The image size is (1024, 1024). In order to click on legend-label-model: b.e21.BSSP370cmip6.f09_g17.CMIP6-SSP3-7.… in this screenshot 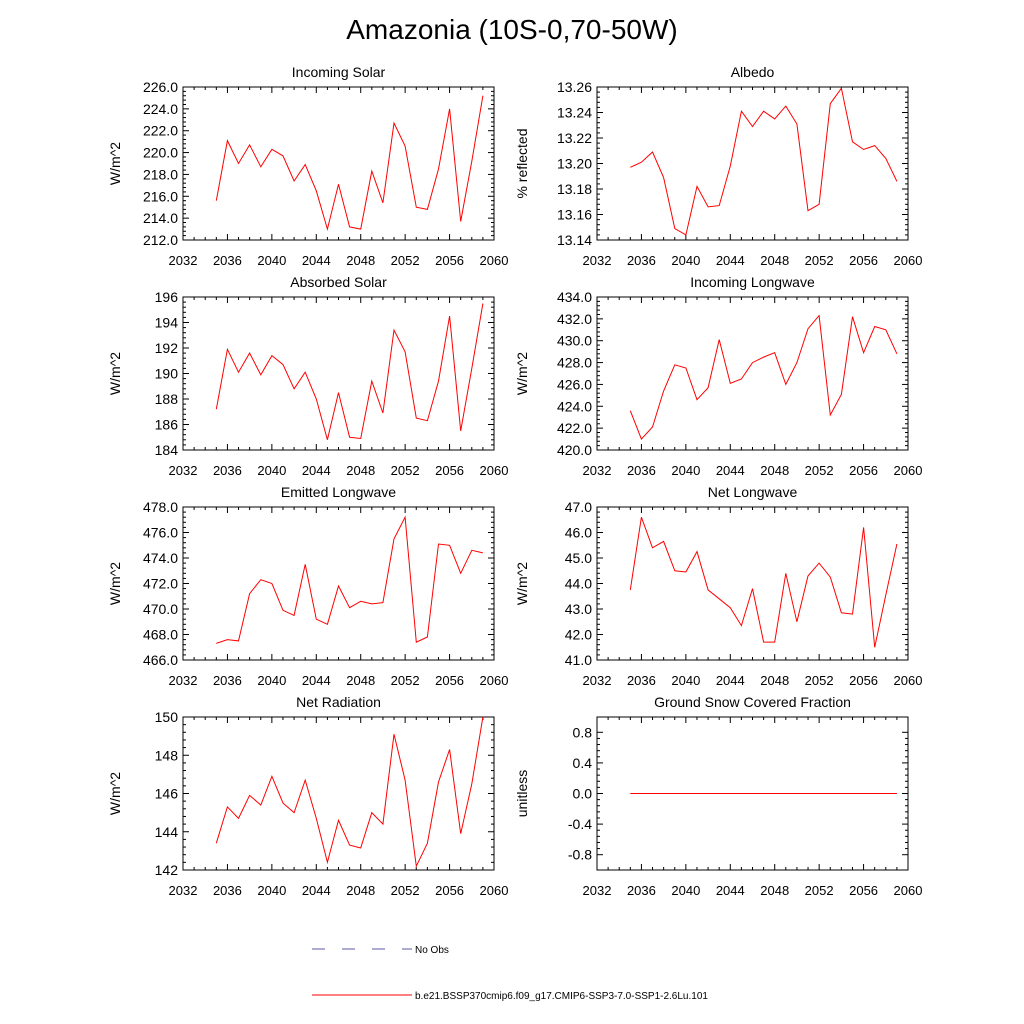, I will do `click(561, 996)`.